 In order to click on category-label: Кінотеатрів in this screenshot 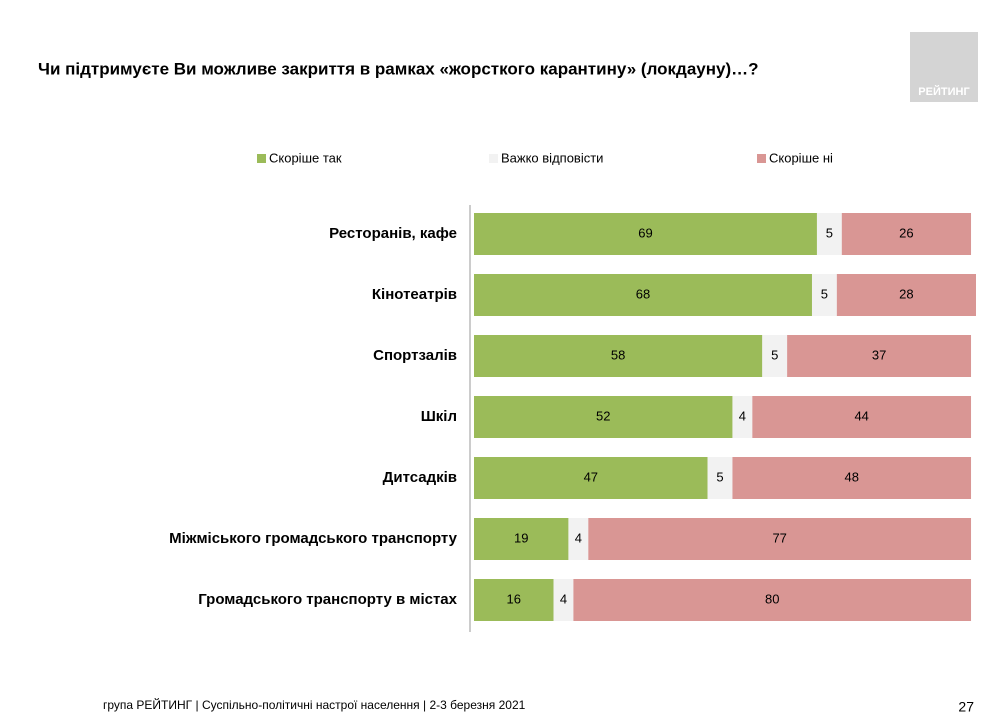, I will do `click(414, 294)`.